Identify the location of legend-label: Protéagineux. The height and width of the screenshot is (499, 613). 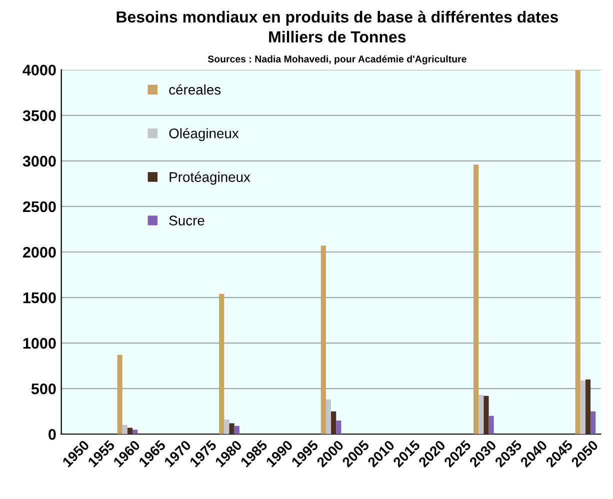
(210, 178).